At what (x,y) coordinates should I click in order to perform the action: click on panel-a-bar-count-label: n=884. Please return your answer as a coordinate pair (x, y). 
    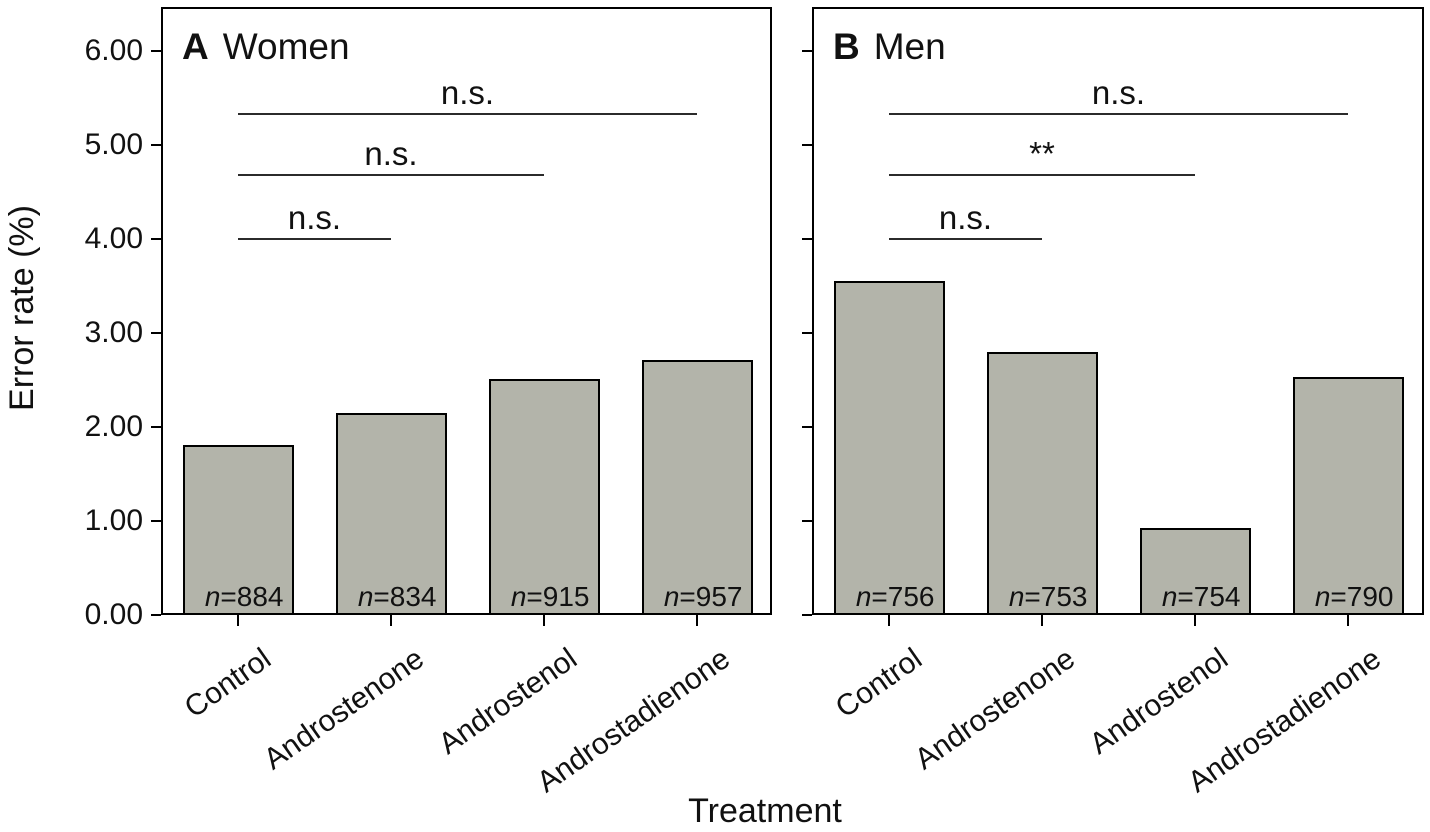
    Looking at the image, I should click on (244, 596).